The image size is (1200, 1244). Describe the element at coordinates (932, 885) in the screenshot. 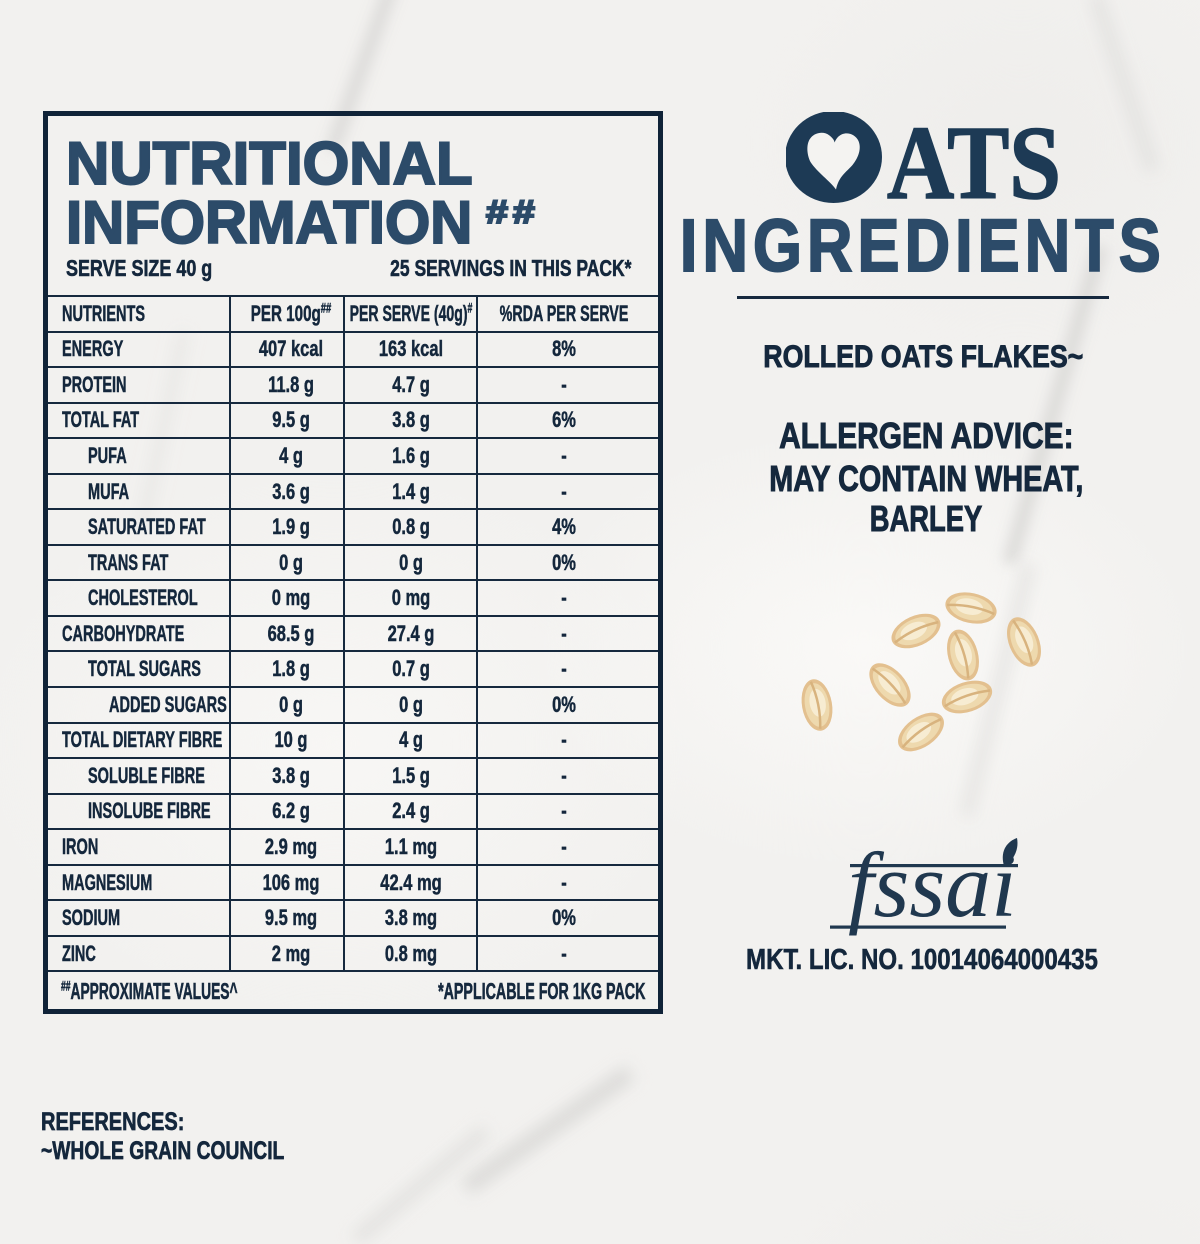

I see `svg-text: fssai` at that location.